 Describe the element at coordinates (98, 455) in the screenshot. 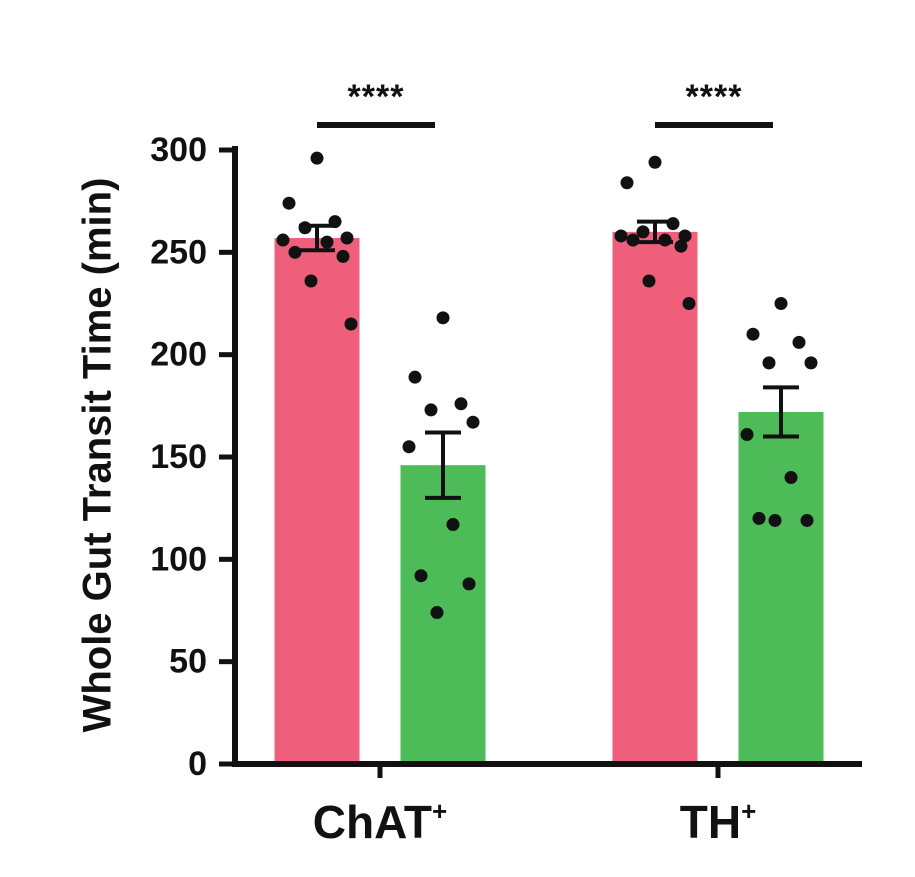

I see `y-axis-title: Whole Gut Transit Time (min)` at that location.